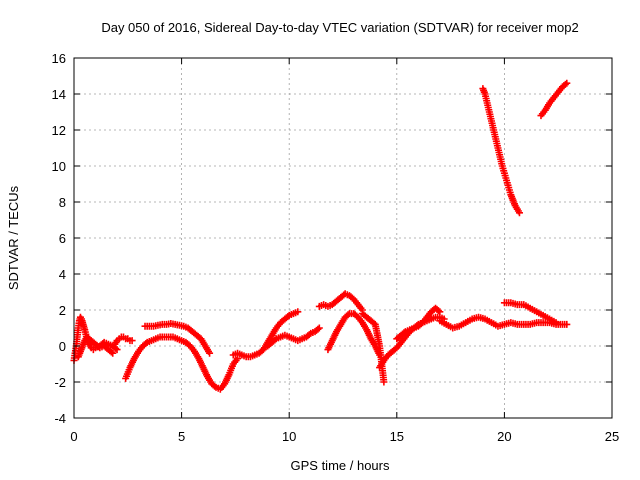  I want to click on y-tick-label: 12, so click(59, 130).